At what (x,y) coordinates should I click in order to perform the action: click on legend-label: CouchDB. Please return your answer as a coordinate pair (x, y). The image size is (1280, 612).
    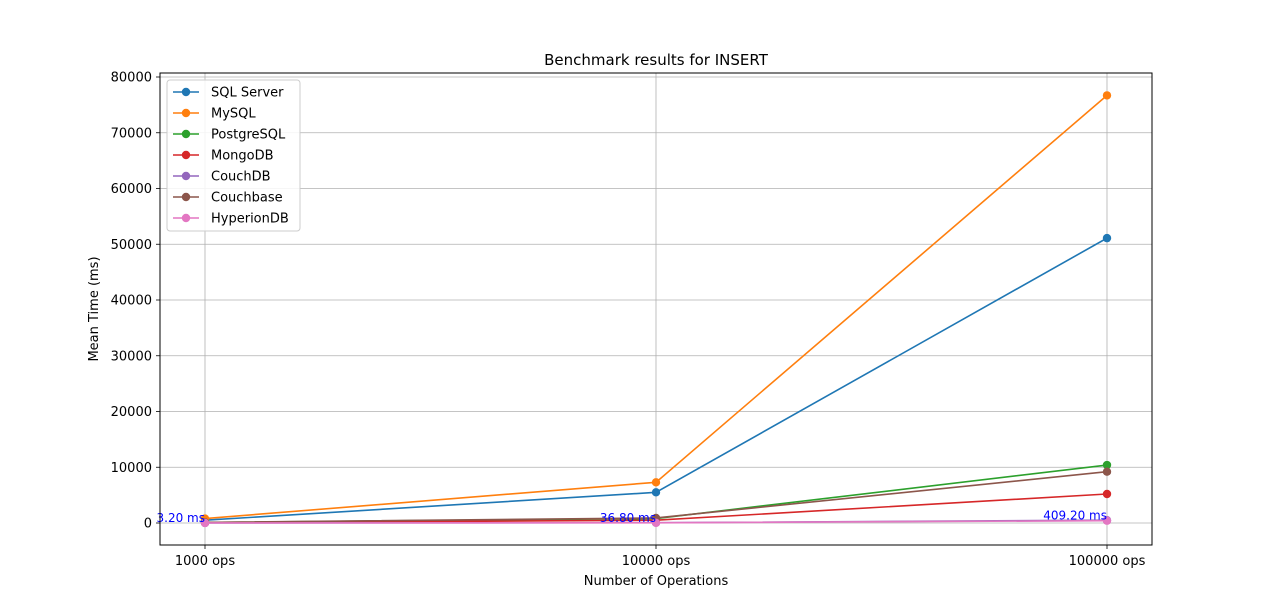
    Looking at the image, I should click on (241, 177).